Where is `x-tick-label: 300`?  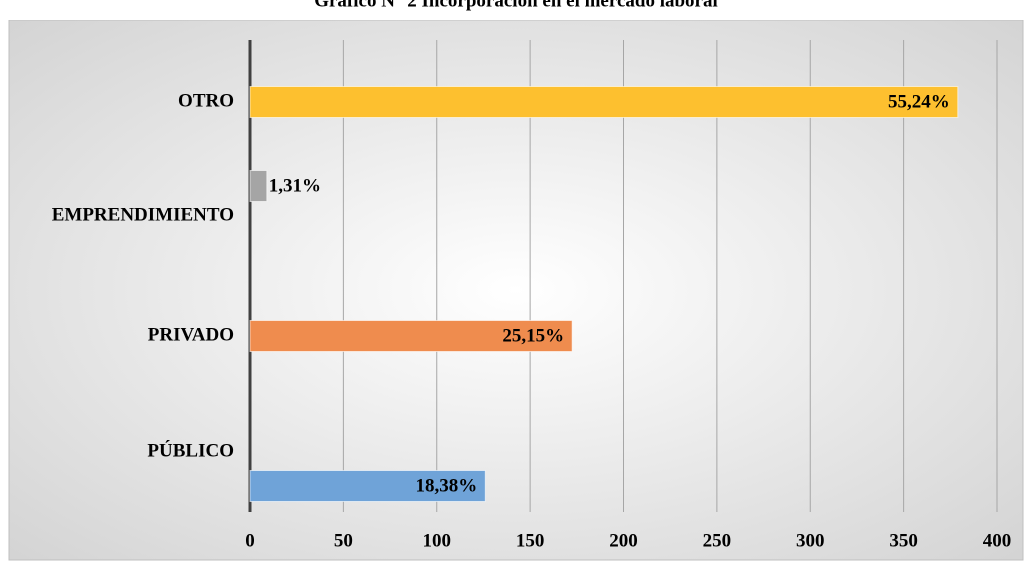
x-tick-label: 300 is located at coordinates (810, 540).